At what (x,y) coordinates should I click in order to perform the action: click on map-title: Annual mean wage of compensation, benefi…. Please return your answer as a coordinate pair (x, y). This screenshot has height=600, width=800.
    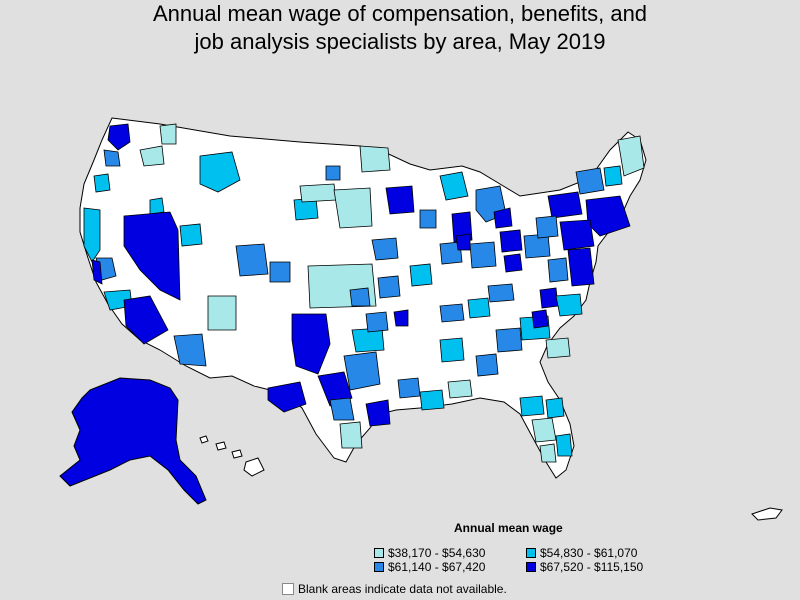
    Looking at the image, I should click on (400, 28).